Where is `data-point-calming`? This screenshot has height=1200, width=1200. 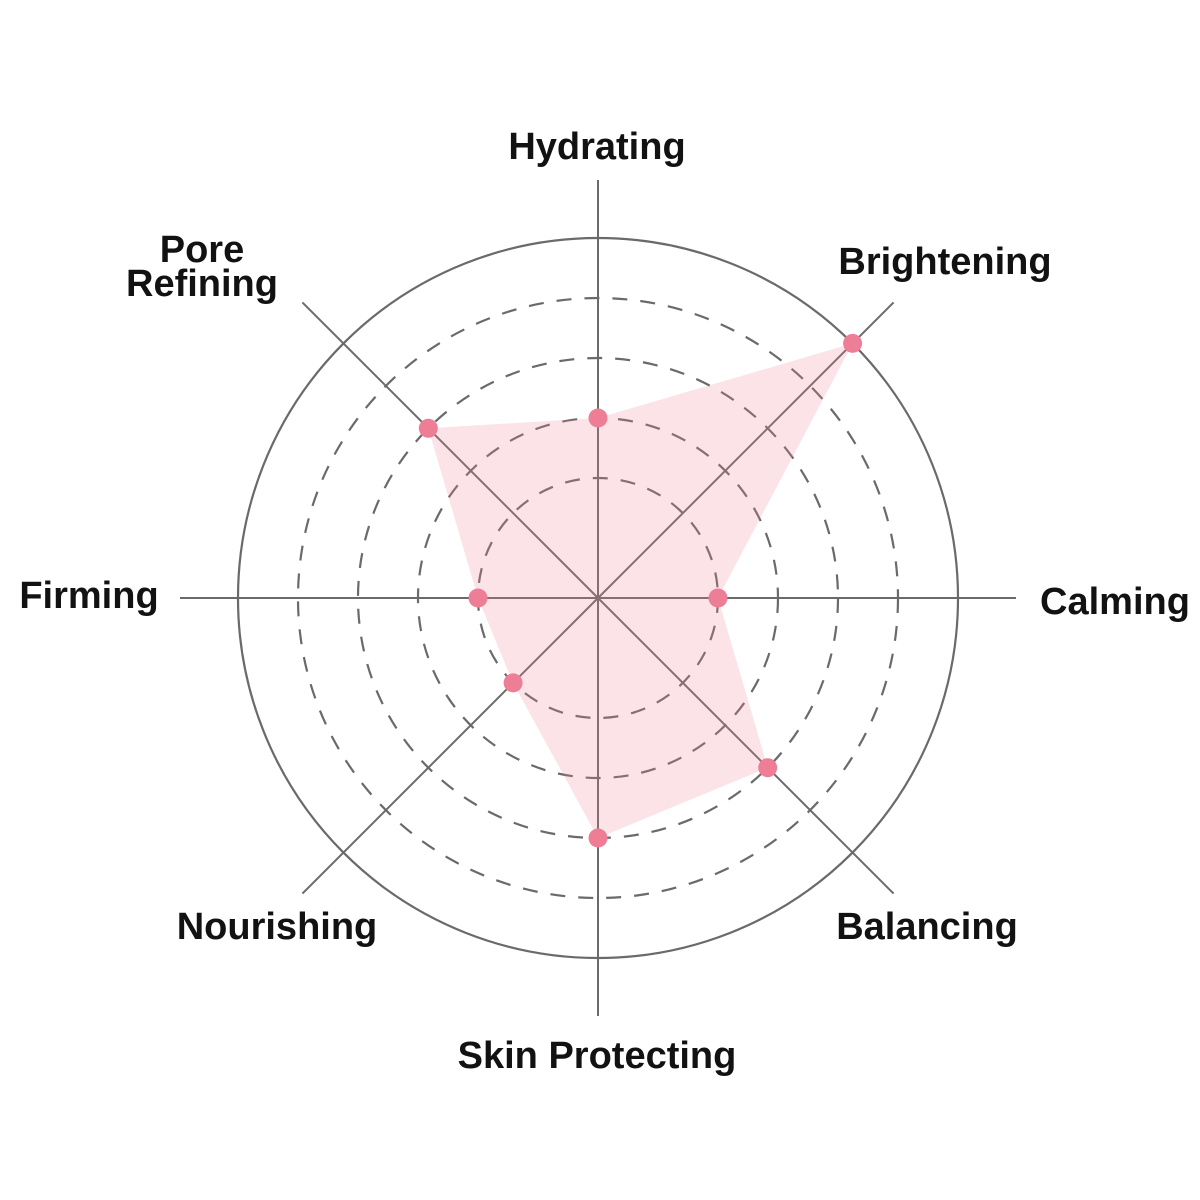 data-point-calming is located at coordinates (718, 598).